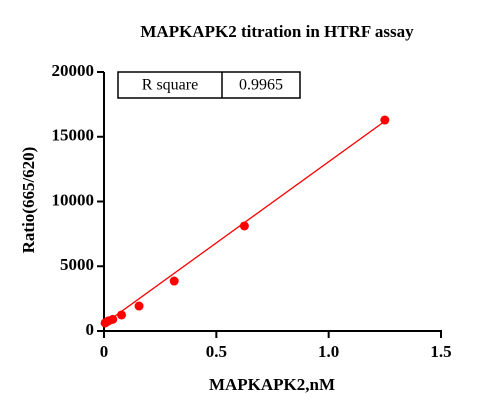  What do you see at coordinates (440, 351) in the screenshot?
I see `x-tick-label: 1.5` at bounding box center [440, 351].